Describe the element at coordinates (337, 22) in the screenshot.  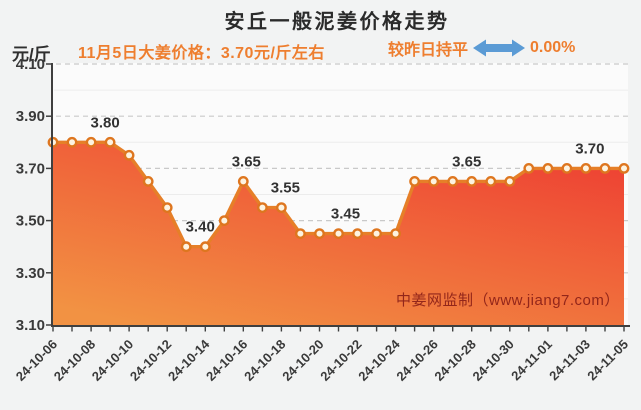
I see `page-title: 安丘一般泥姜价格走势` at that location.